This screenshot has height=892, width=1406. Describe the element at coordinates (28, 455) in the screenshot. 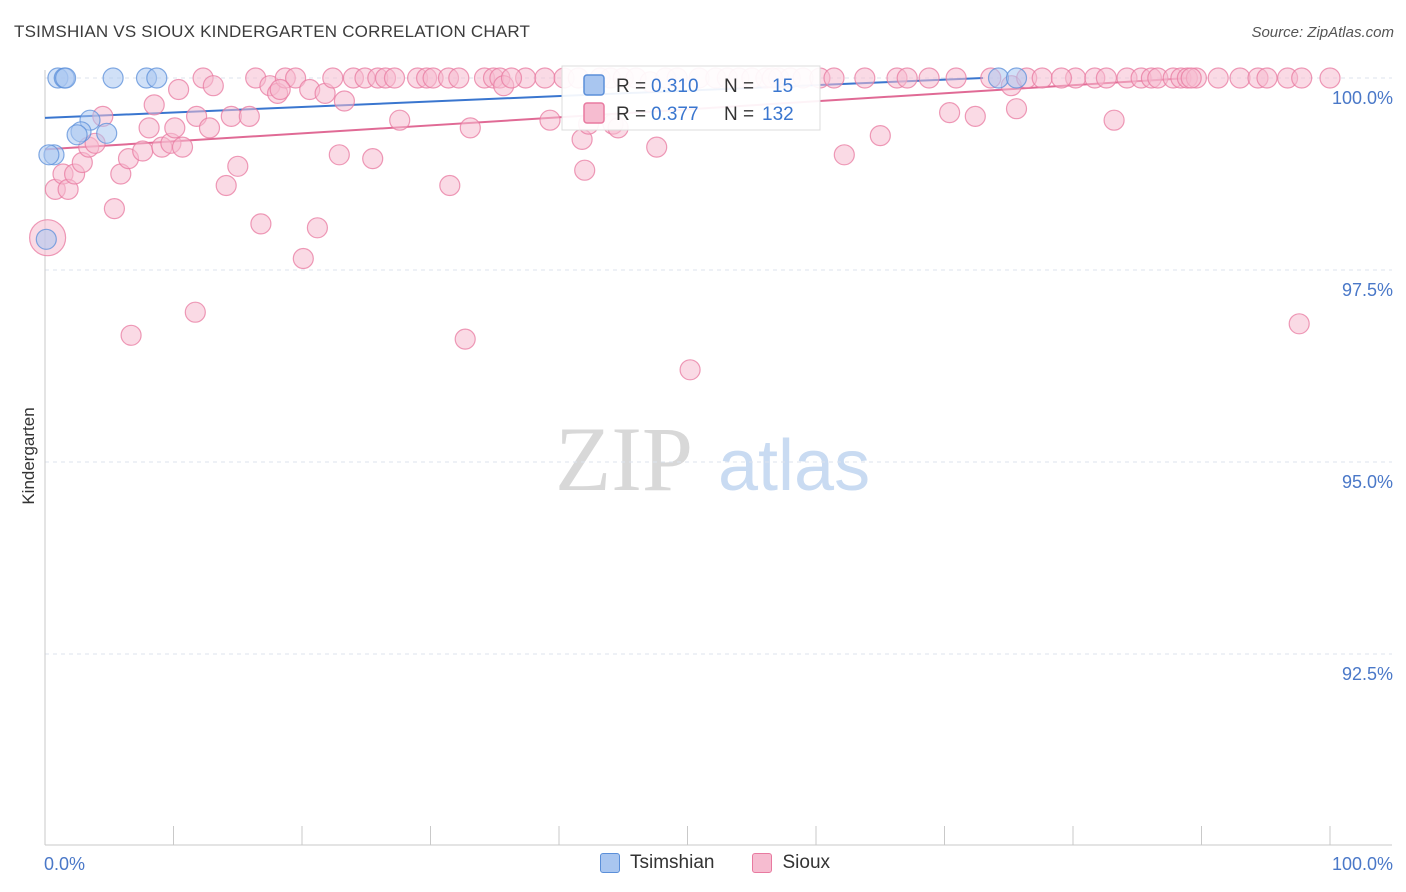

I see `y-axis-label: Kindergarten` at that location.